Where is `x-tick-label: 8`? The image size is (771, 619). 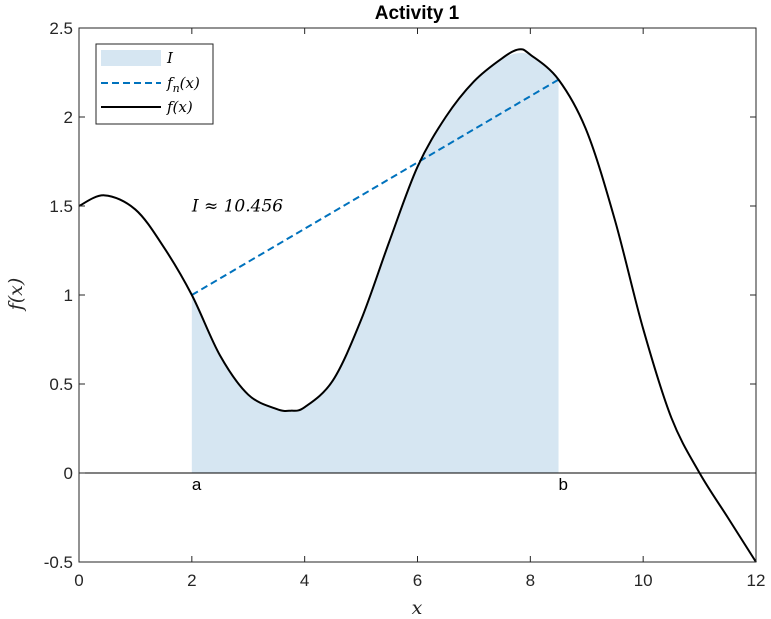 x-tick-label: 8 is located at coordinates (530, 580).